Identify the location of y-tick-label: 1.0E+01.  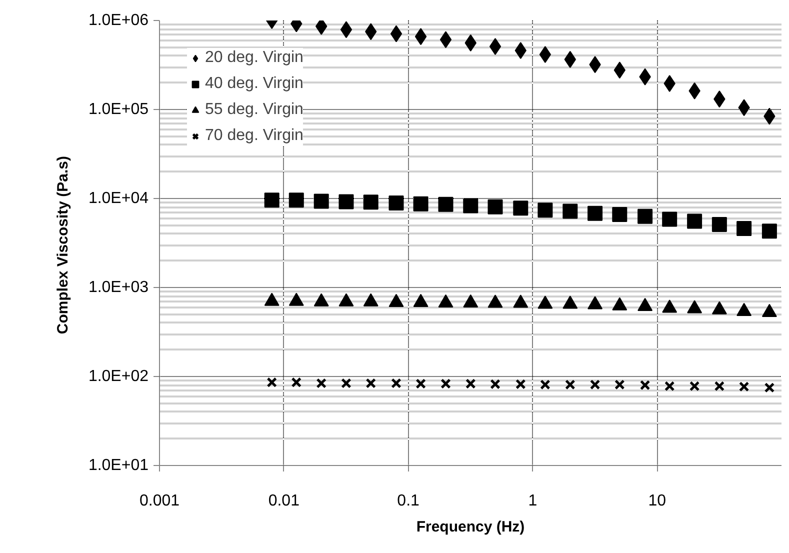
(118, 465).